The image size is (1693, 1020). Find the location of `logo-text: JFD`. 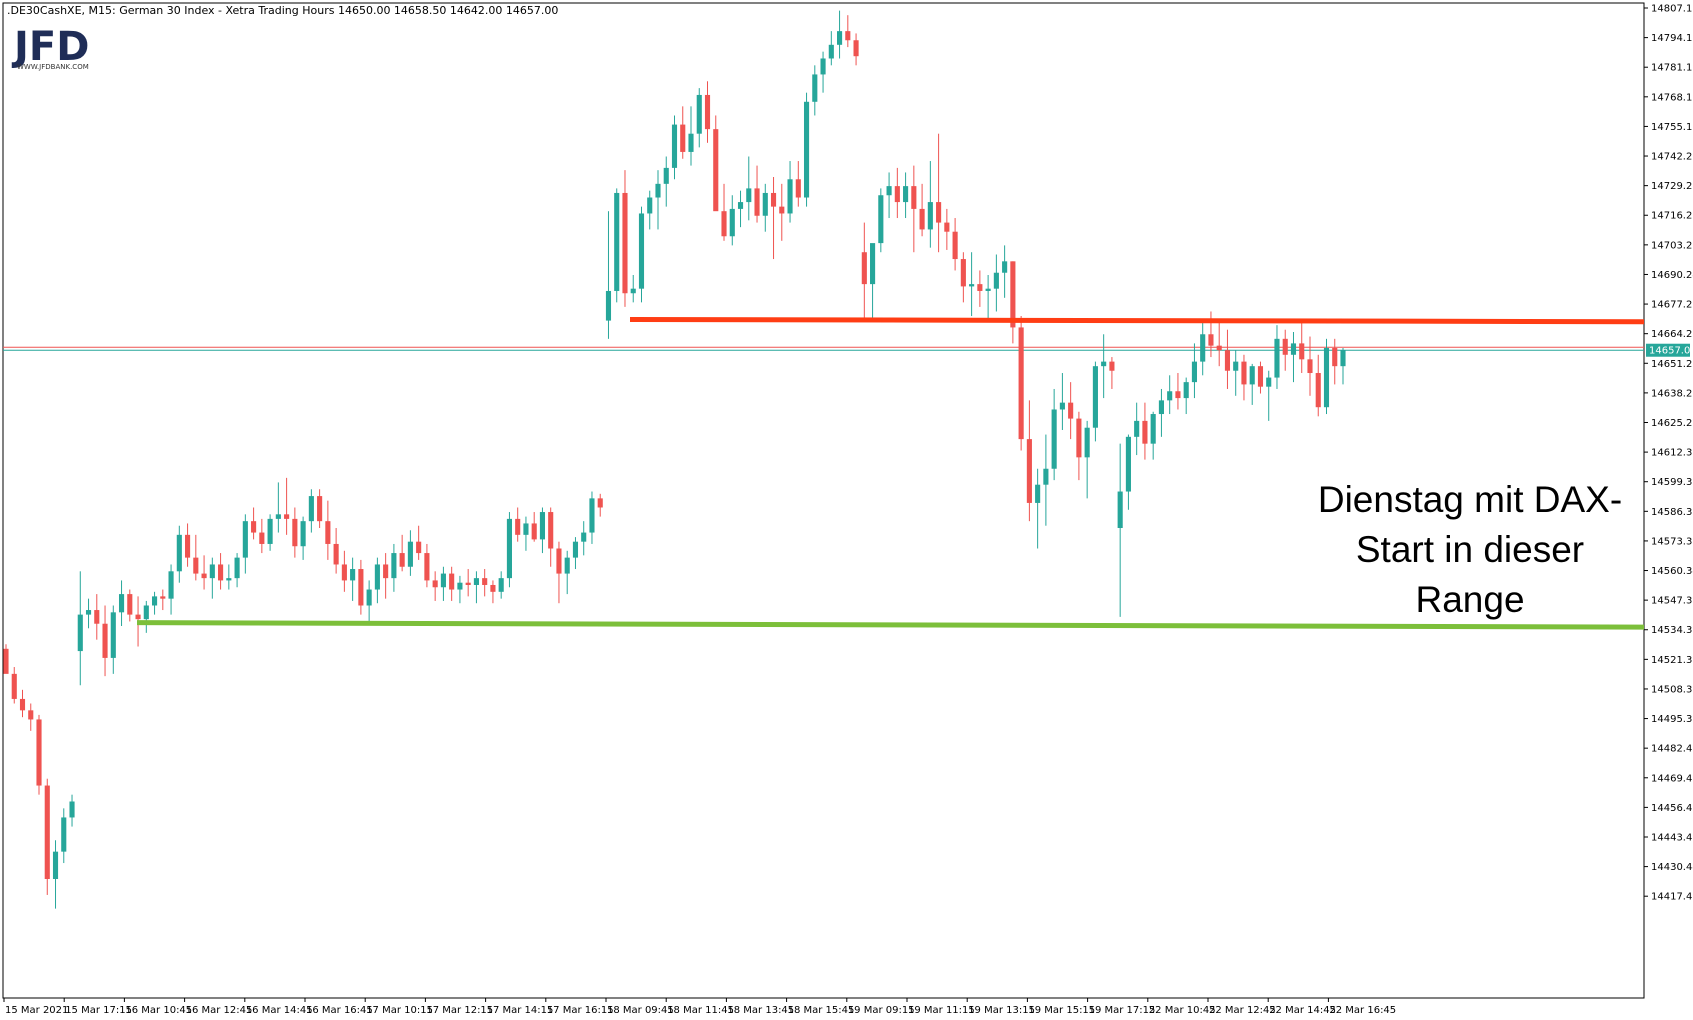

logo-text: JFD is located at coordinates (50, 47).